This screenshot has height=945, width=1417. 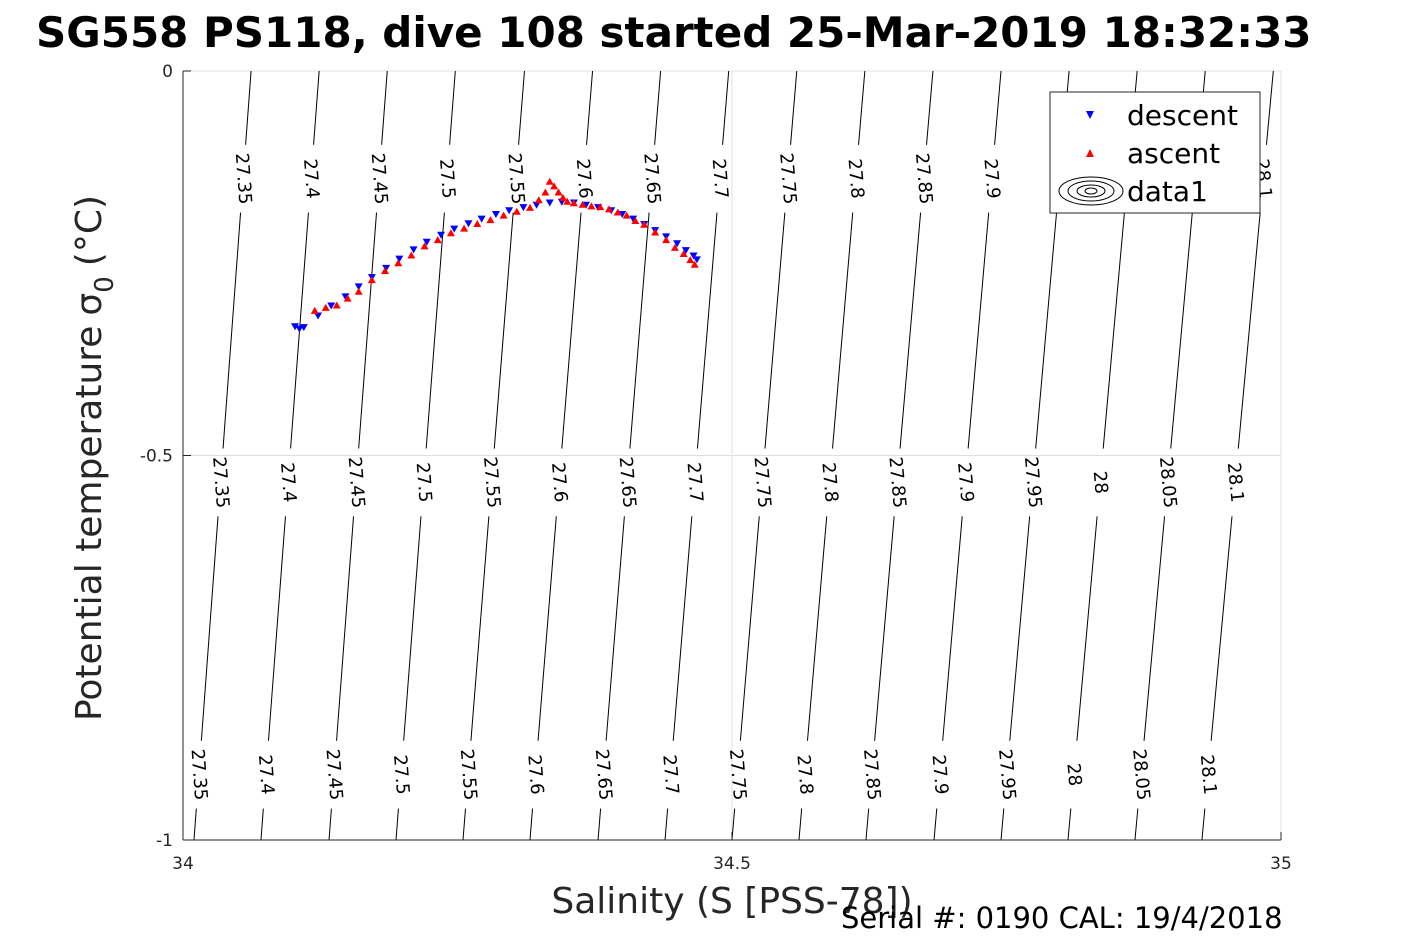 I want to click on isopycnal-label: 27.65, so click(x=603, y=774).